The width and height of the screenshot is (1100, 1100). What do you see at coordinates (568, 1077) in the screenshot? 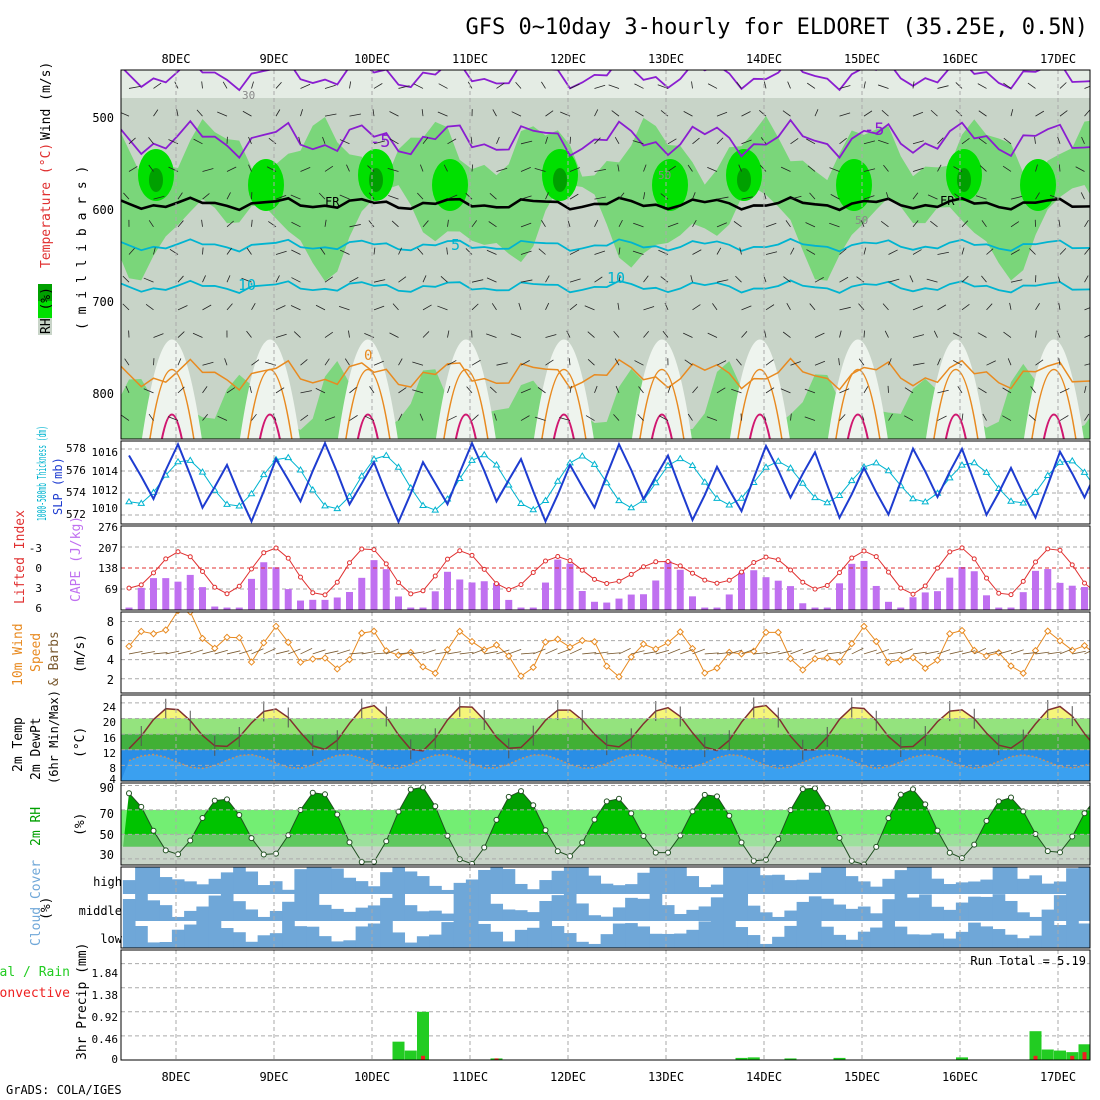
I see `bottom-day-label-4: 12DEC` at bounding box center [568, 1077].